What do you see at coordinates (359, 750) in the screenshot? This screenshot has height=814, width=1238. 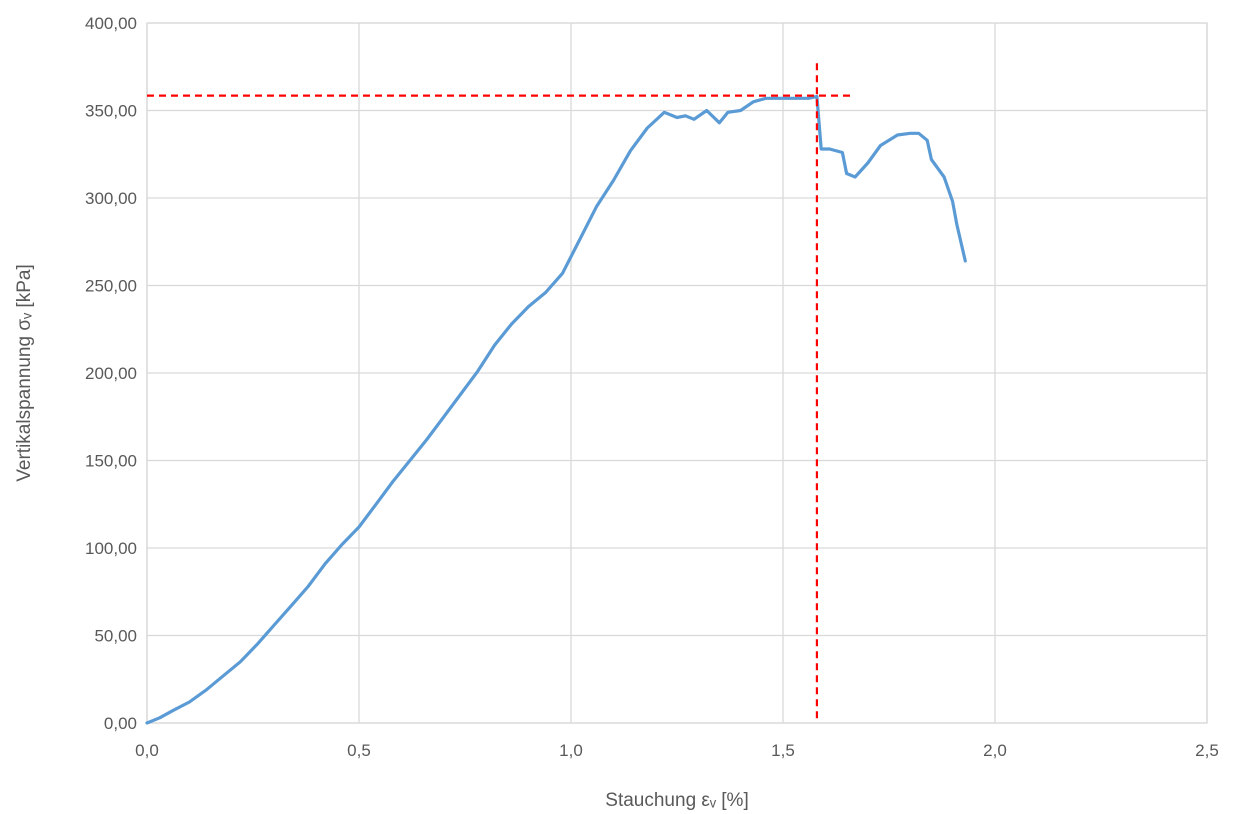 I see `x-tick-label: 0,5` at bounding box center [359, 750].